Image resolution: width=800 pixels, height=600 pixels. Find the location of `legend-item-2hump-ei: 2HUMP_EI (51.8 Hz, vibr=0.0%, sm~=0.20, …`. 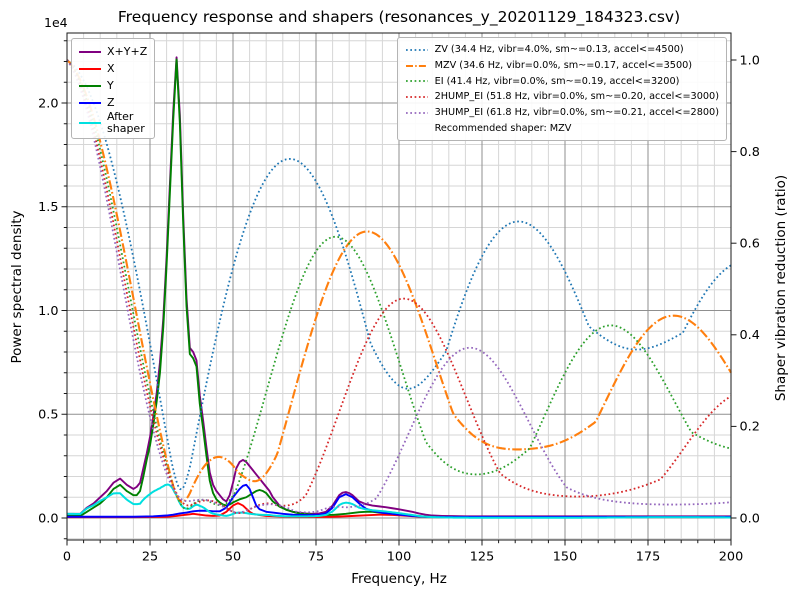

legend-item-2hump-ei: 2HUMP_EI (51.8 Hz, vibr=0.0%, sm~=0.20, … is located at coordinates (562, 97).